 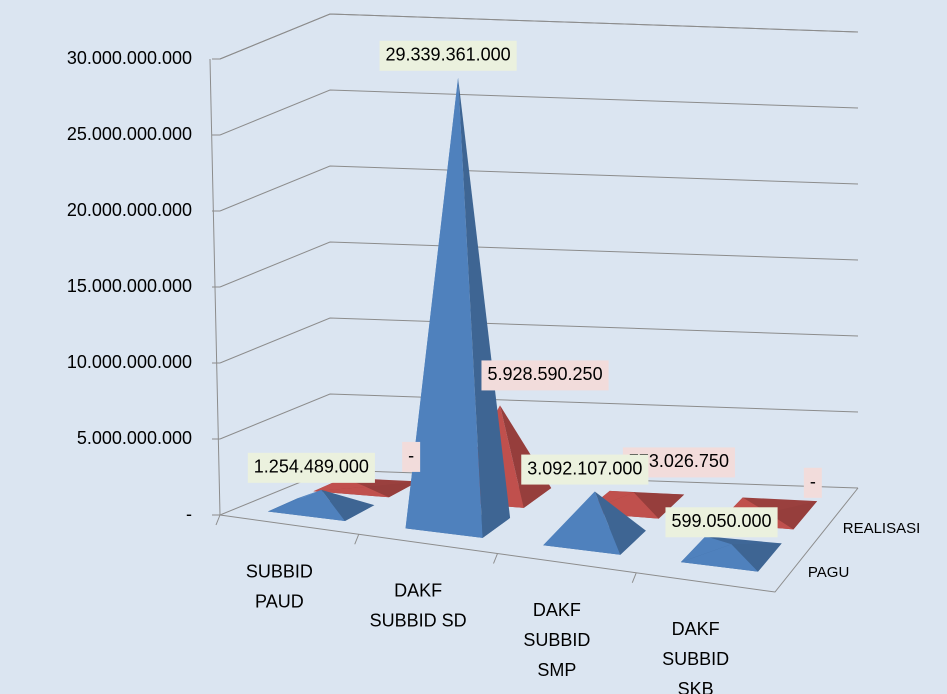 What do you see at coordinates (679, 461) in the screenshot?
I see `data-label: 773.026.750` at bounding box center [679, 461].